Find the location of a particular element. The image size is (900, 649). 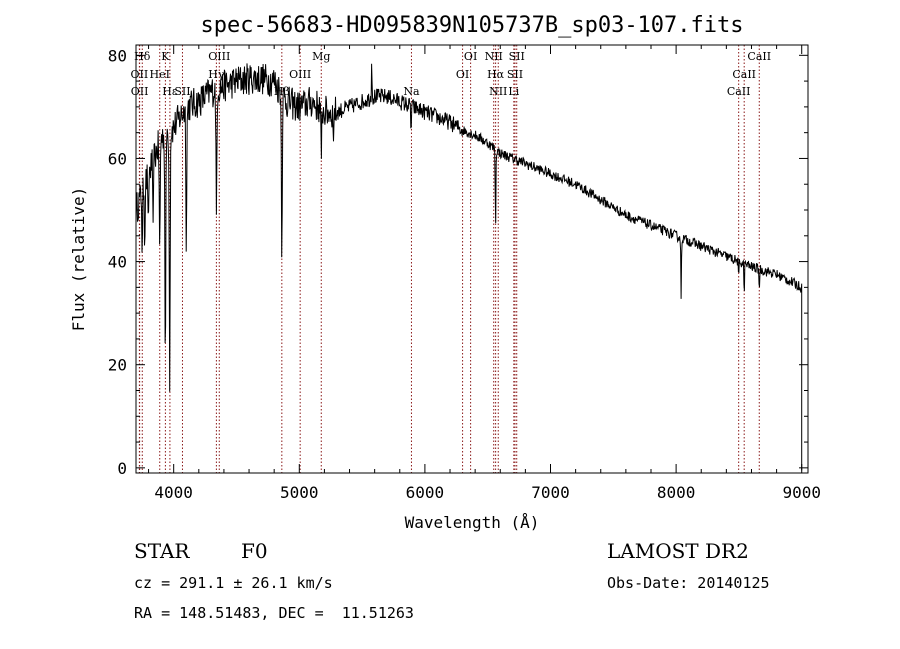

survey-name: LAMOST DR2 is located at coordinates (678, 551).